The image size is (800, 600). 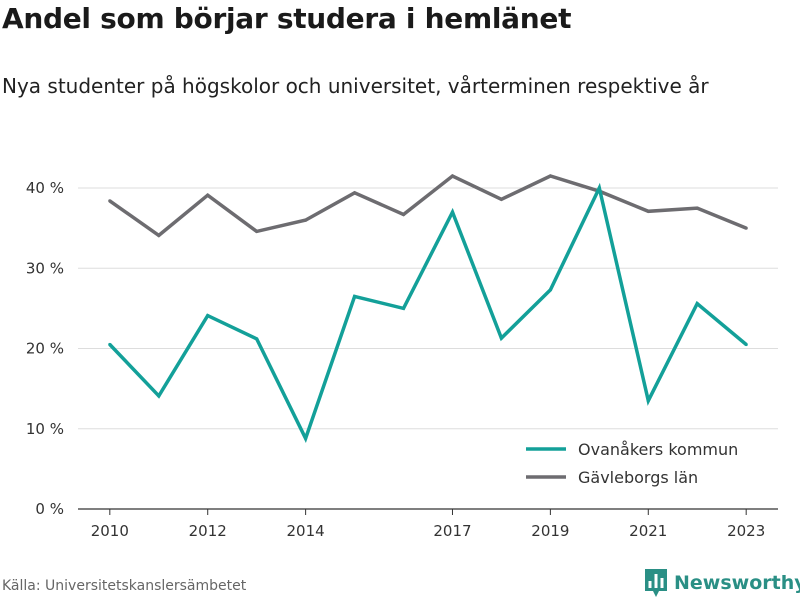 What do you see at coordinates (45, 188) in the screenshot?
I see `y-tick-label: 40 %` at bounding box center [45, 188].